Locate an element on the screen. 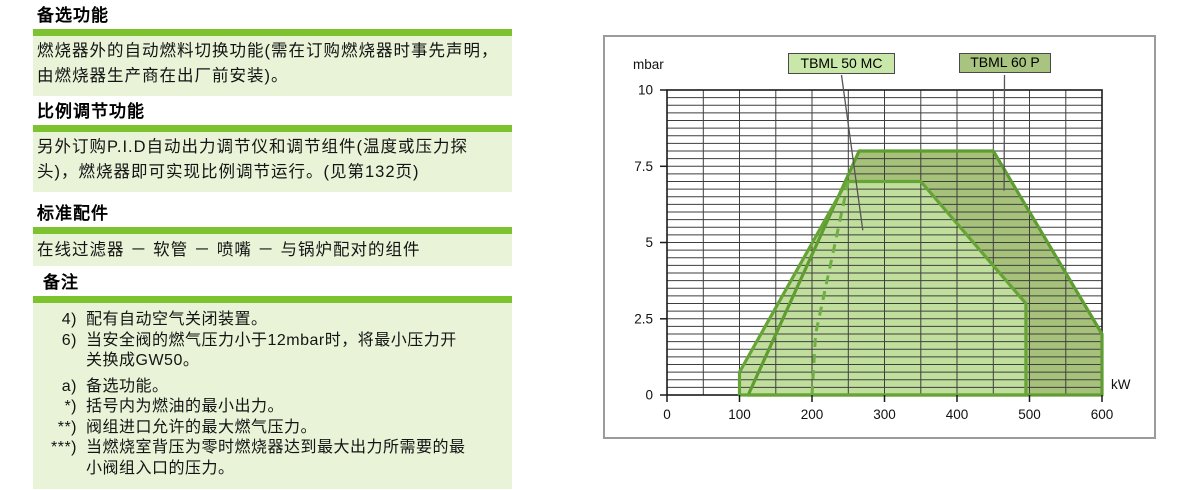 The height and width of the screenshot is (490, 1202). note-item: 6) 当安全阀的燃气压力小于12mbar时，将最小压力开关换成GW50。 is located at coordinates (270, 351).